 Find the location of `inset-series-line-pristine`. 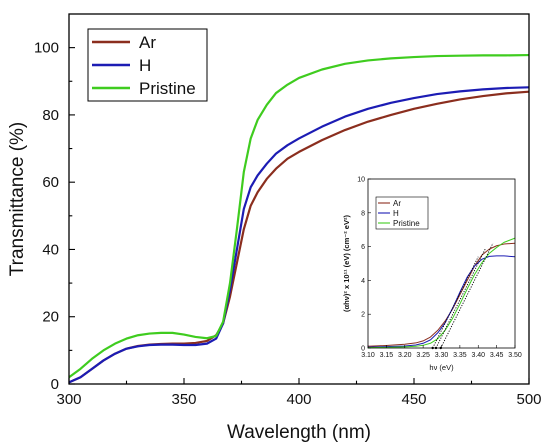

inset-series-line-pristine is located at coordinates (441, 293).